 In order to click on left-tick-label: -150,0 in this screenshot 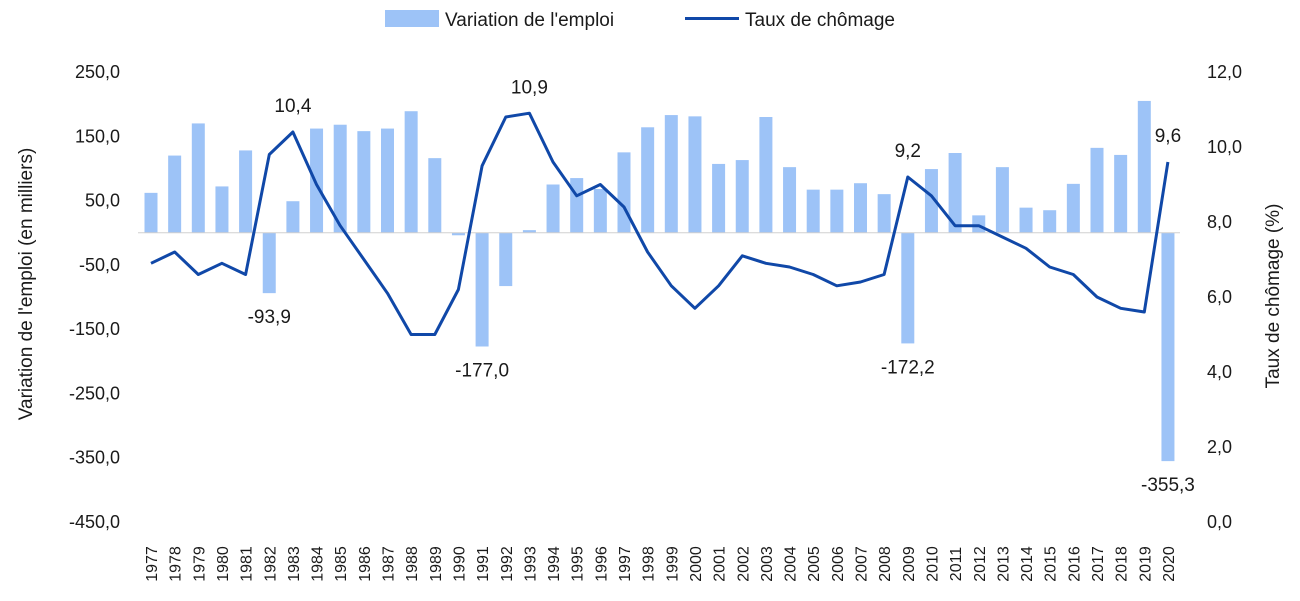, I will do `click(94, 329)`.